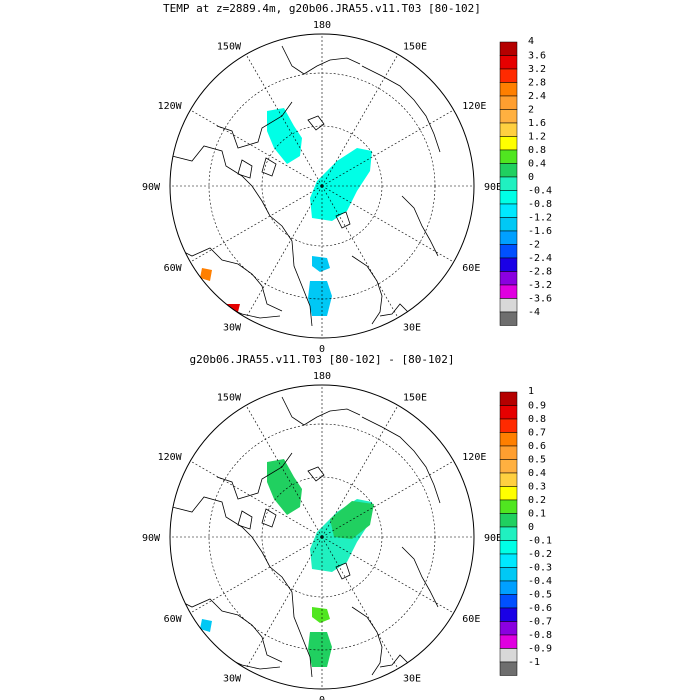 The width and height of the screenshot is (700, 700). I want to click on longitude-label: 0, so click(322, 697).